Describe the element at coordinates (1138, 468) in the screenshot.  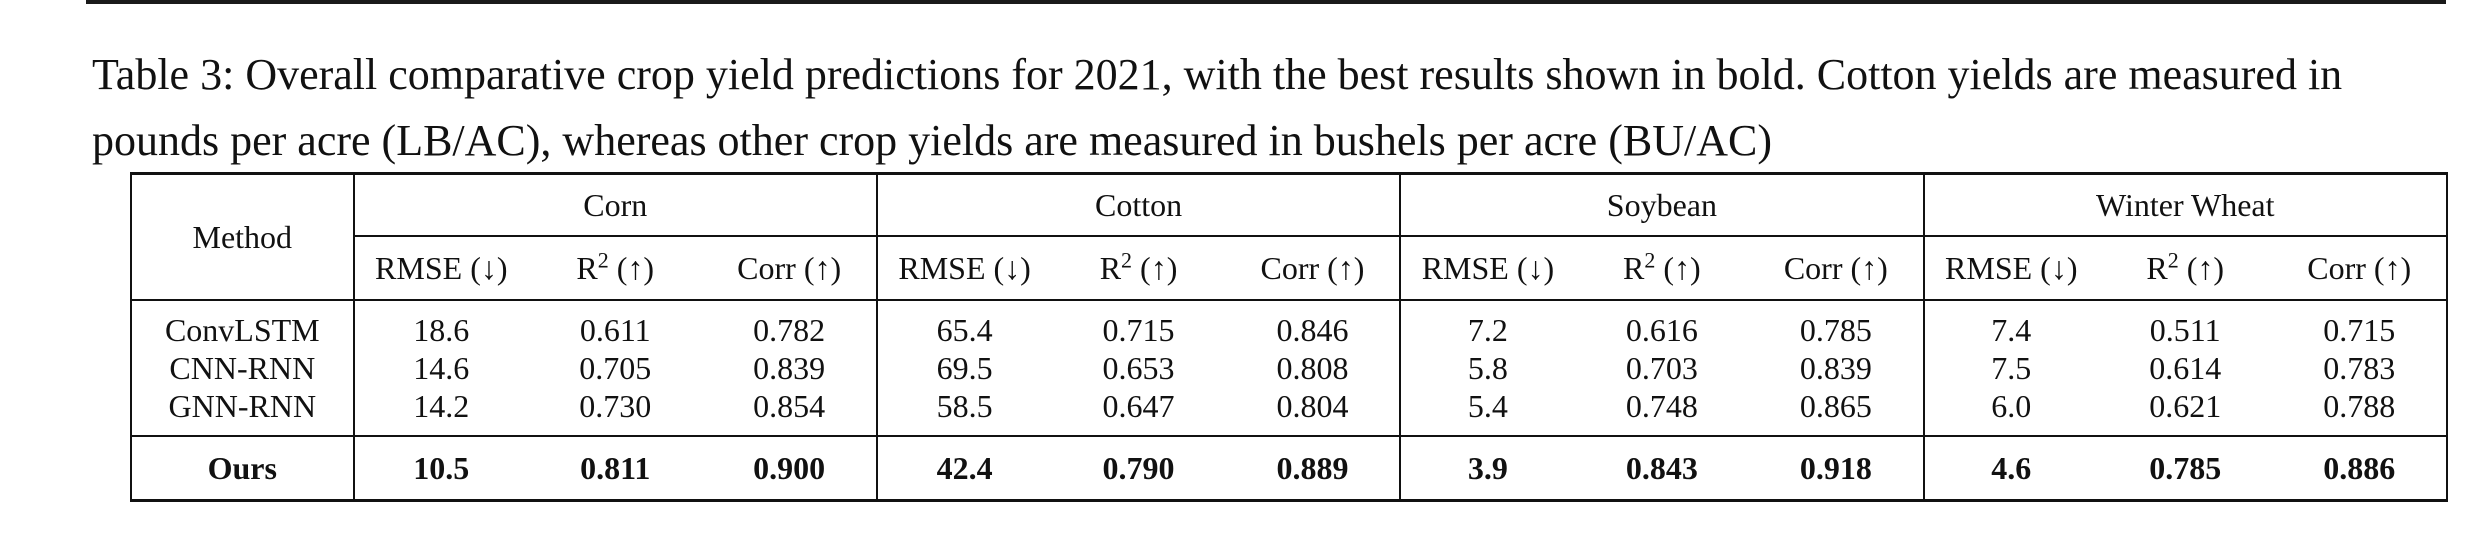
I see `cell: 0.790` at that location.